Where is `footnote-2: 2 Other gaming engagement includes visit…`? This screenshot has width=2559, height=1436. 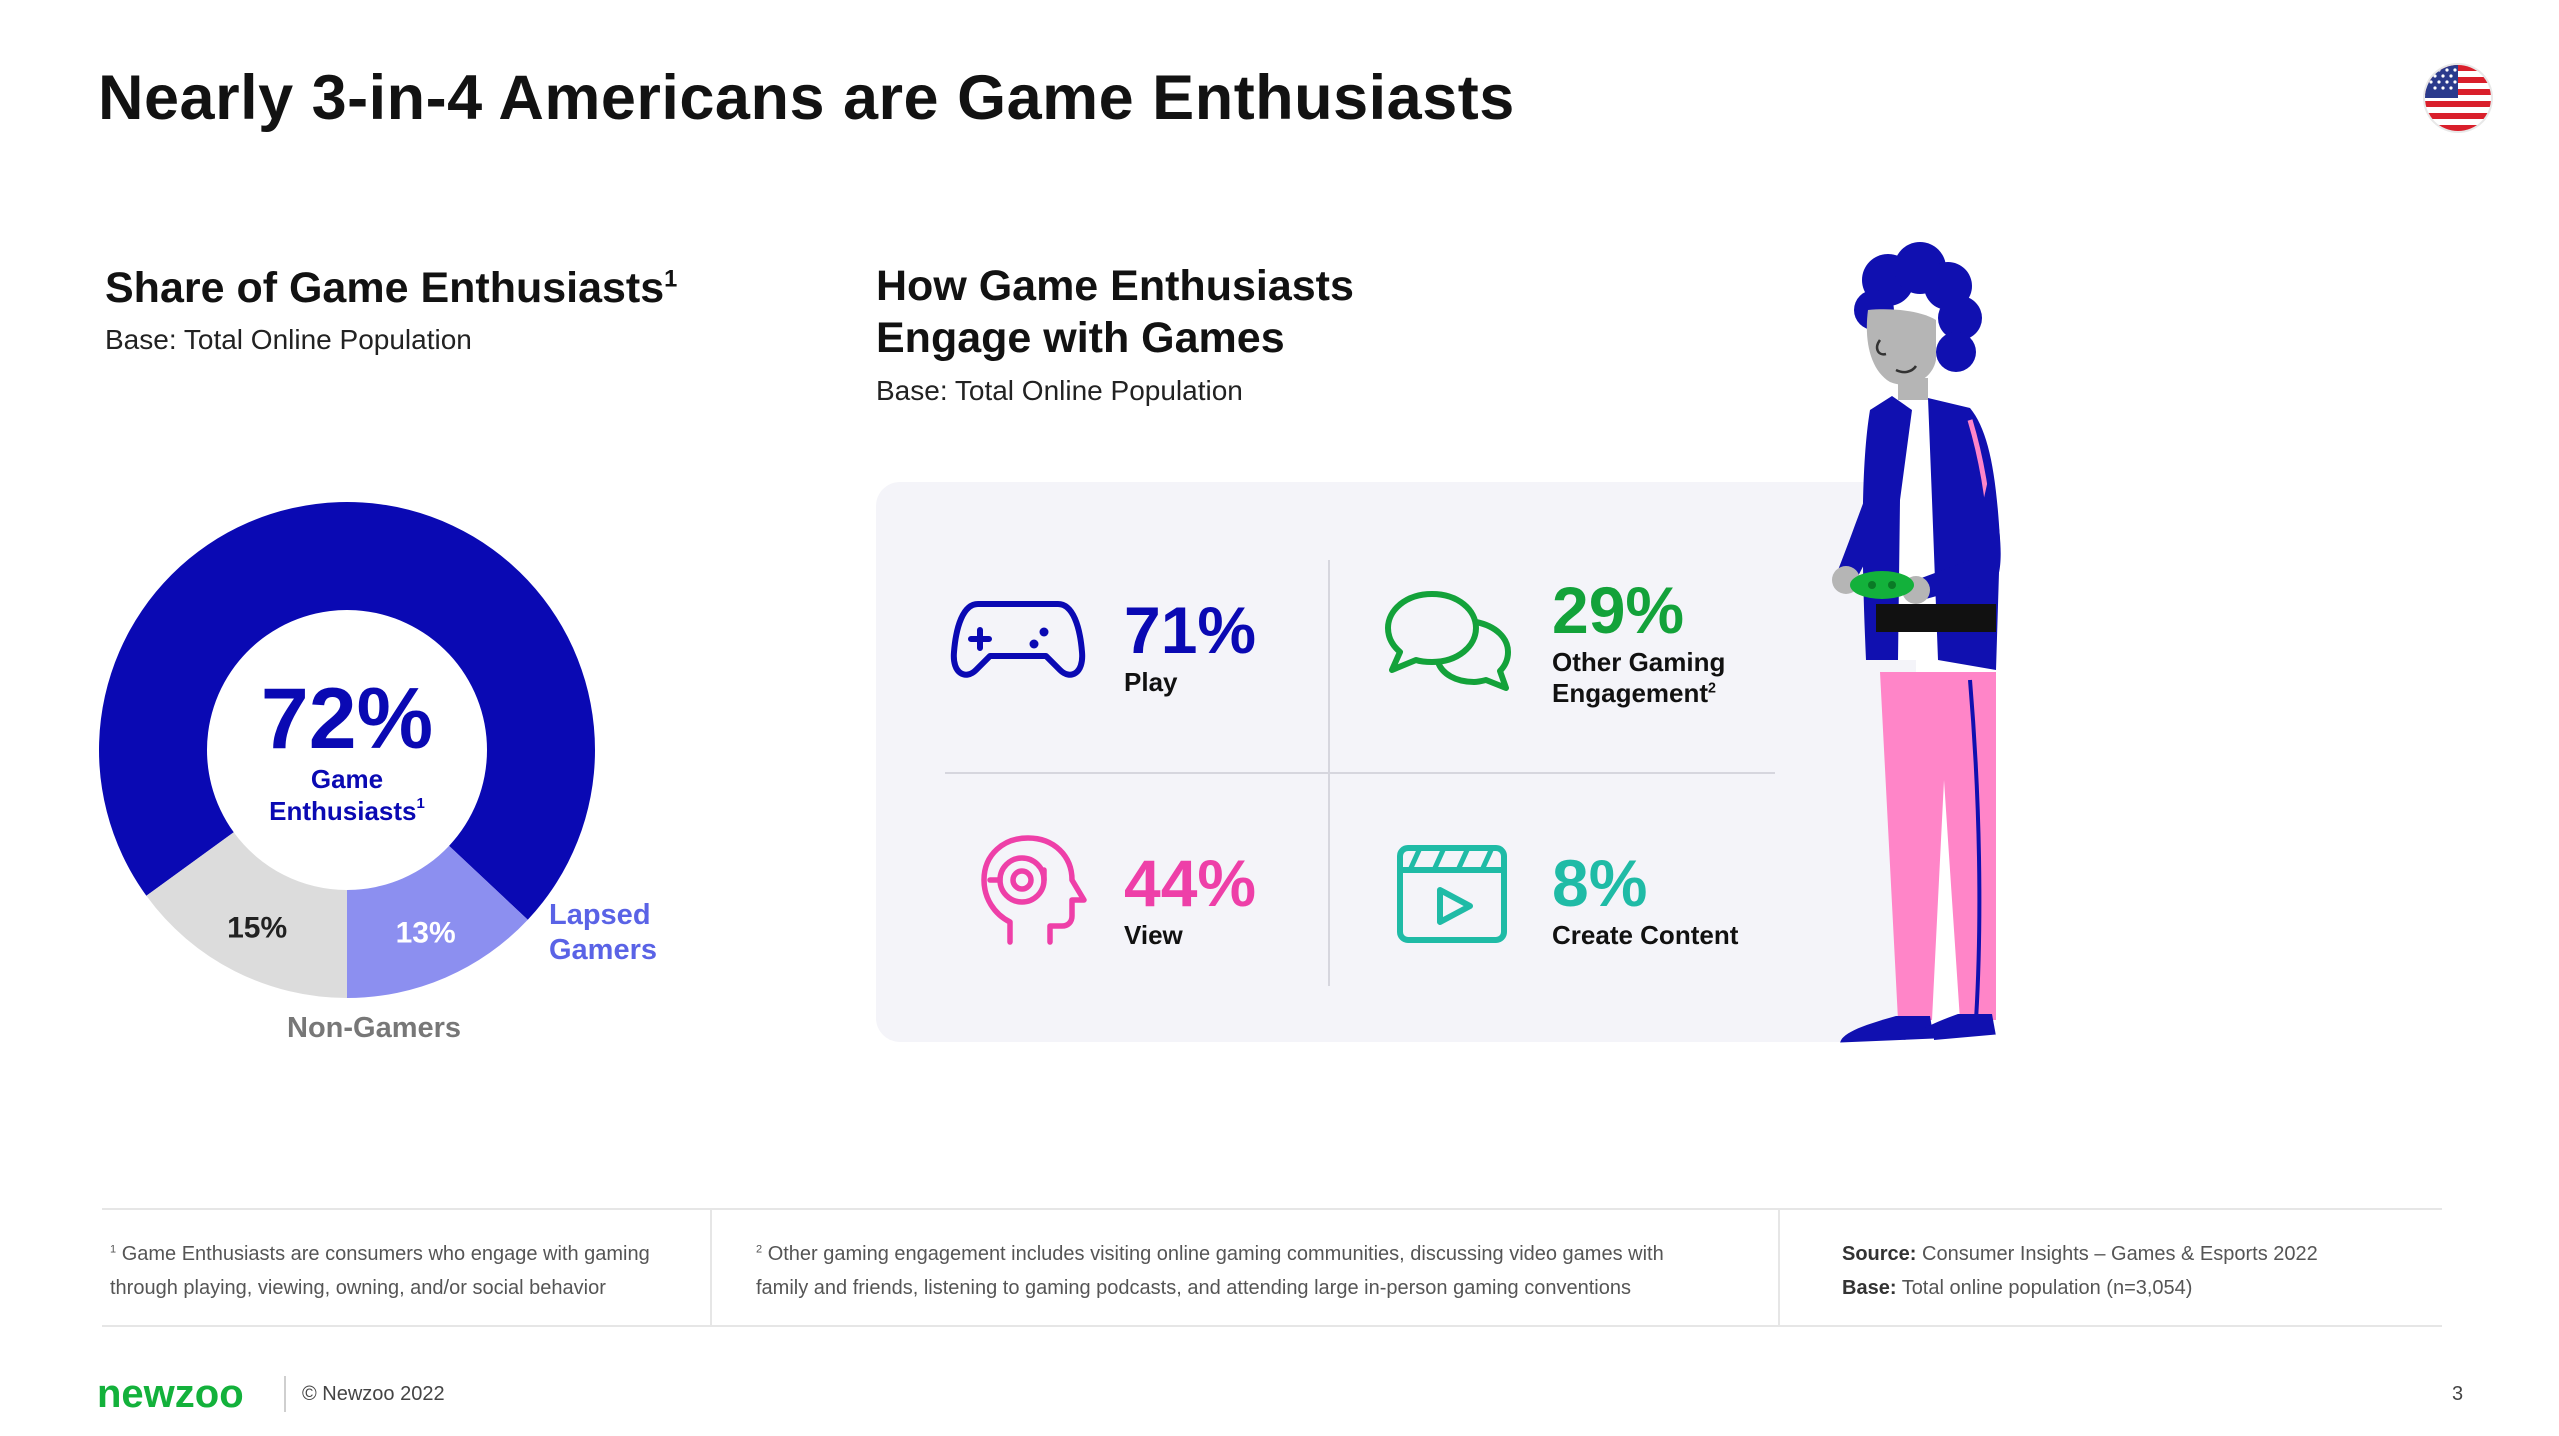 footnote-2: 2 Other gaming engagement includes visit… is located at coordinates (1210, 1271).